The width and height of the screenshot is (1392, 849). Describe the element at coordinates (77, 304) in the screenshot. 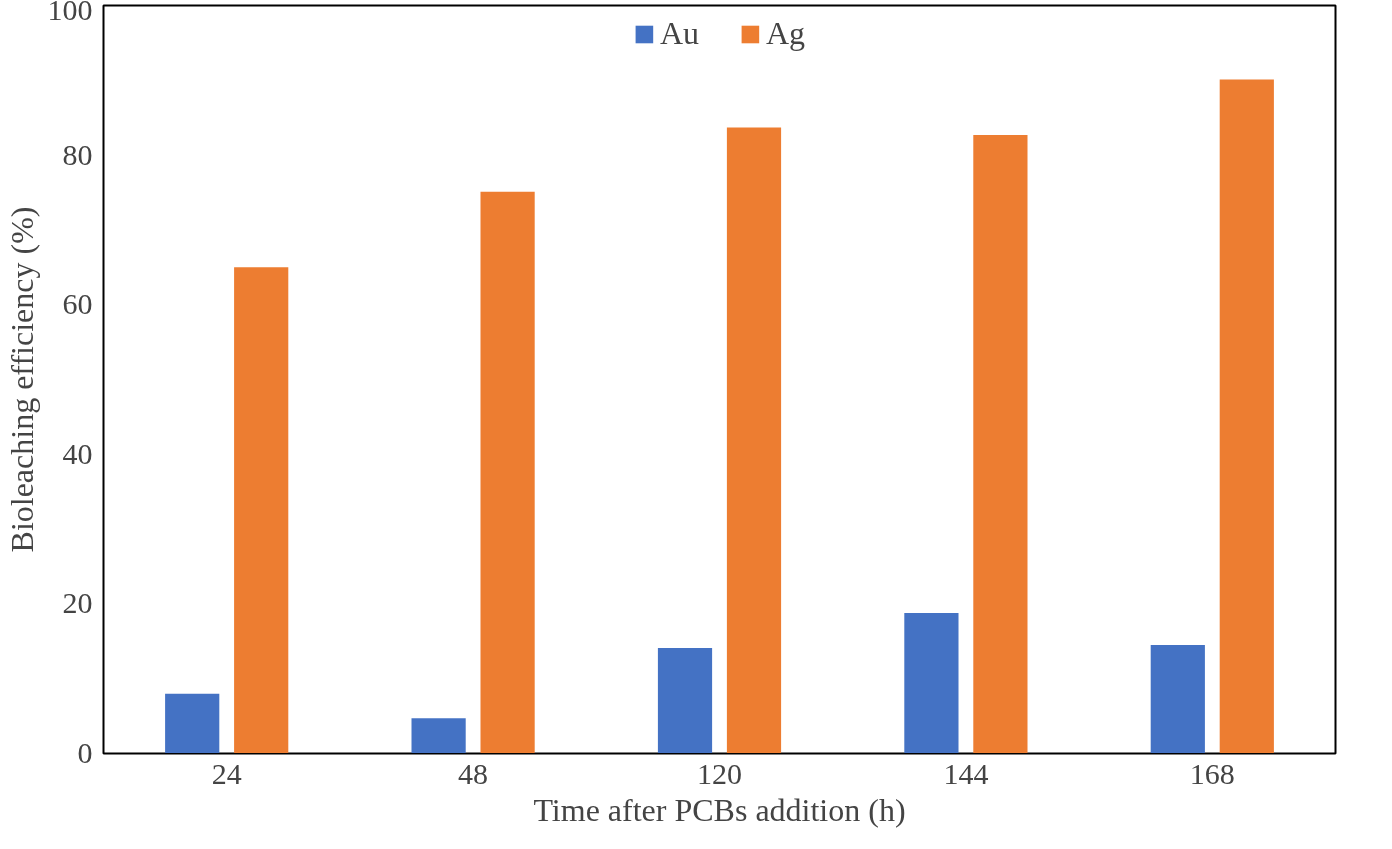

I see `y-tick-label: 60` at that location.